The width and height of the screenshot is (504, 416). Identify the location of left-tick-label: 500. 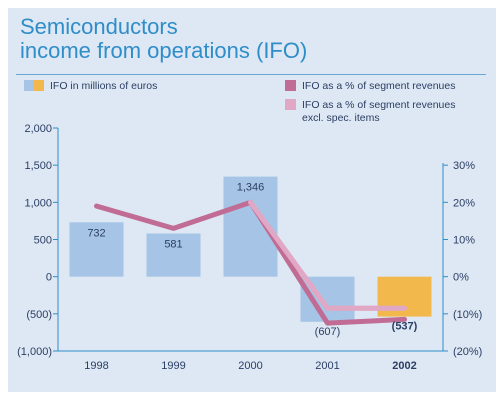
(43, 241).